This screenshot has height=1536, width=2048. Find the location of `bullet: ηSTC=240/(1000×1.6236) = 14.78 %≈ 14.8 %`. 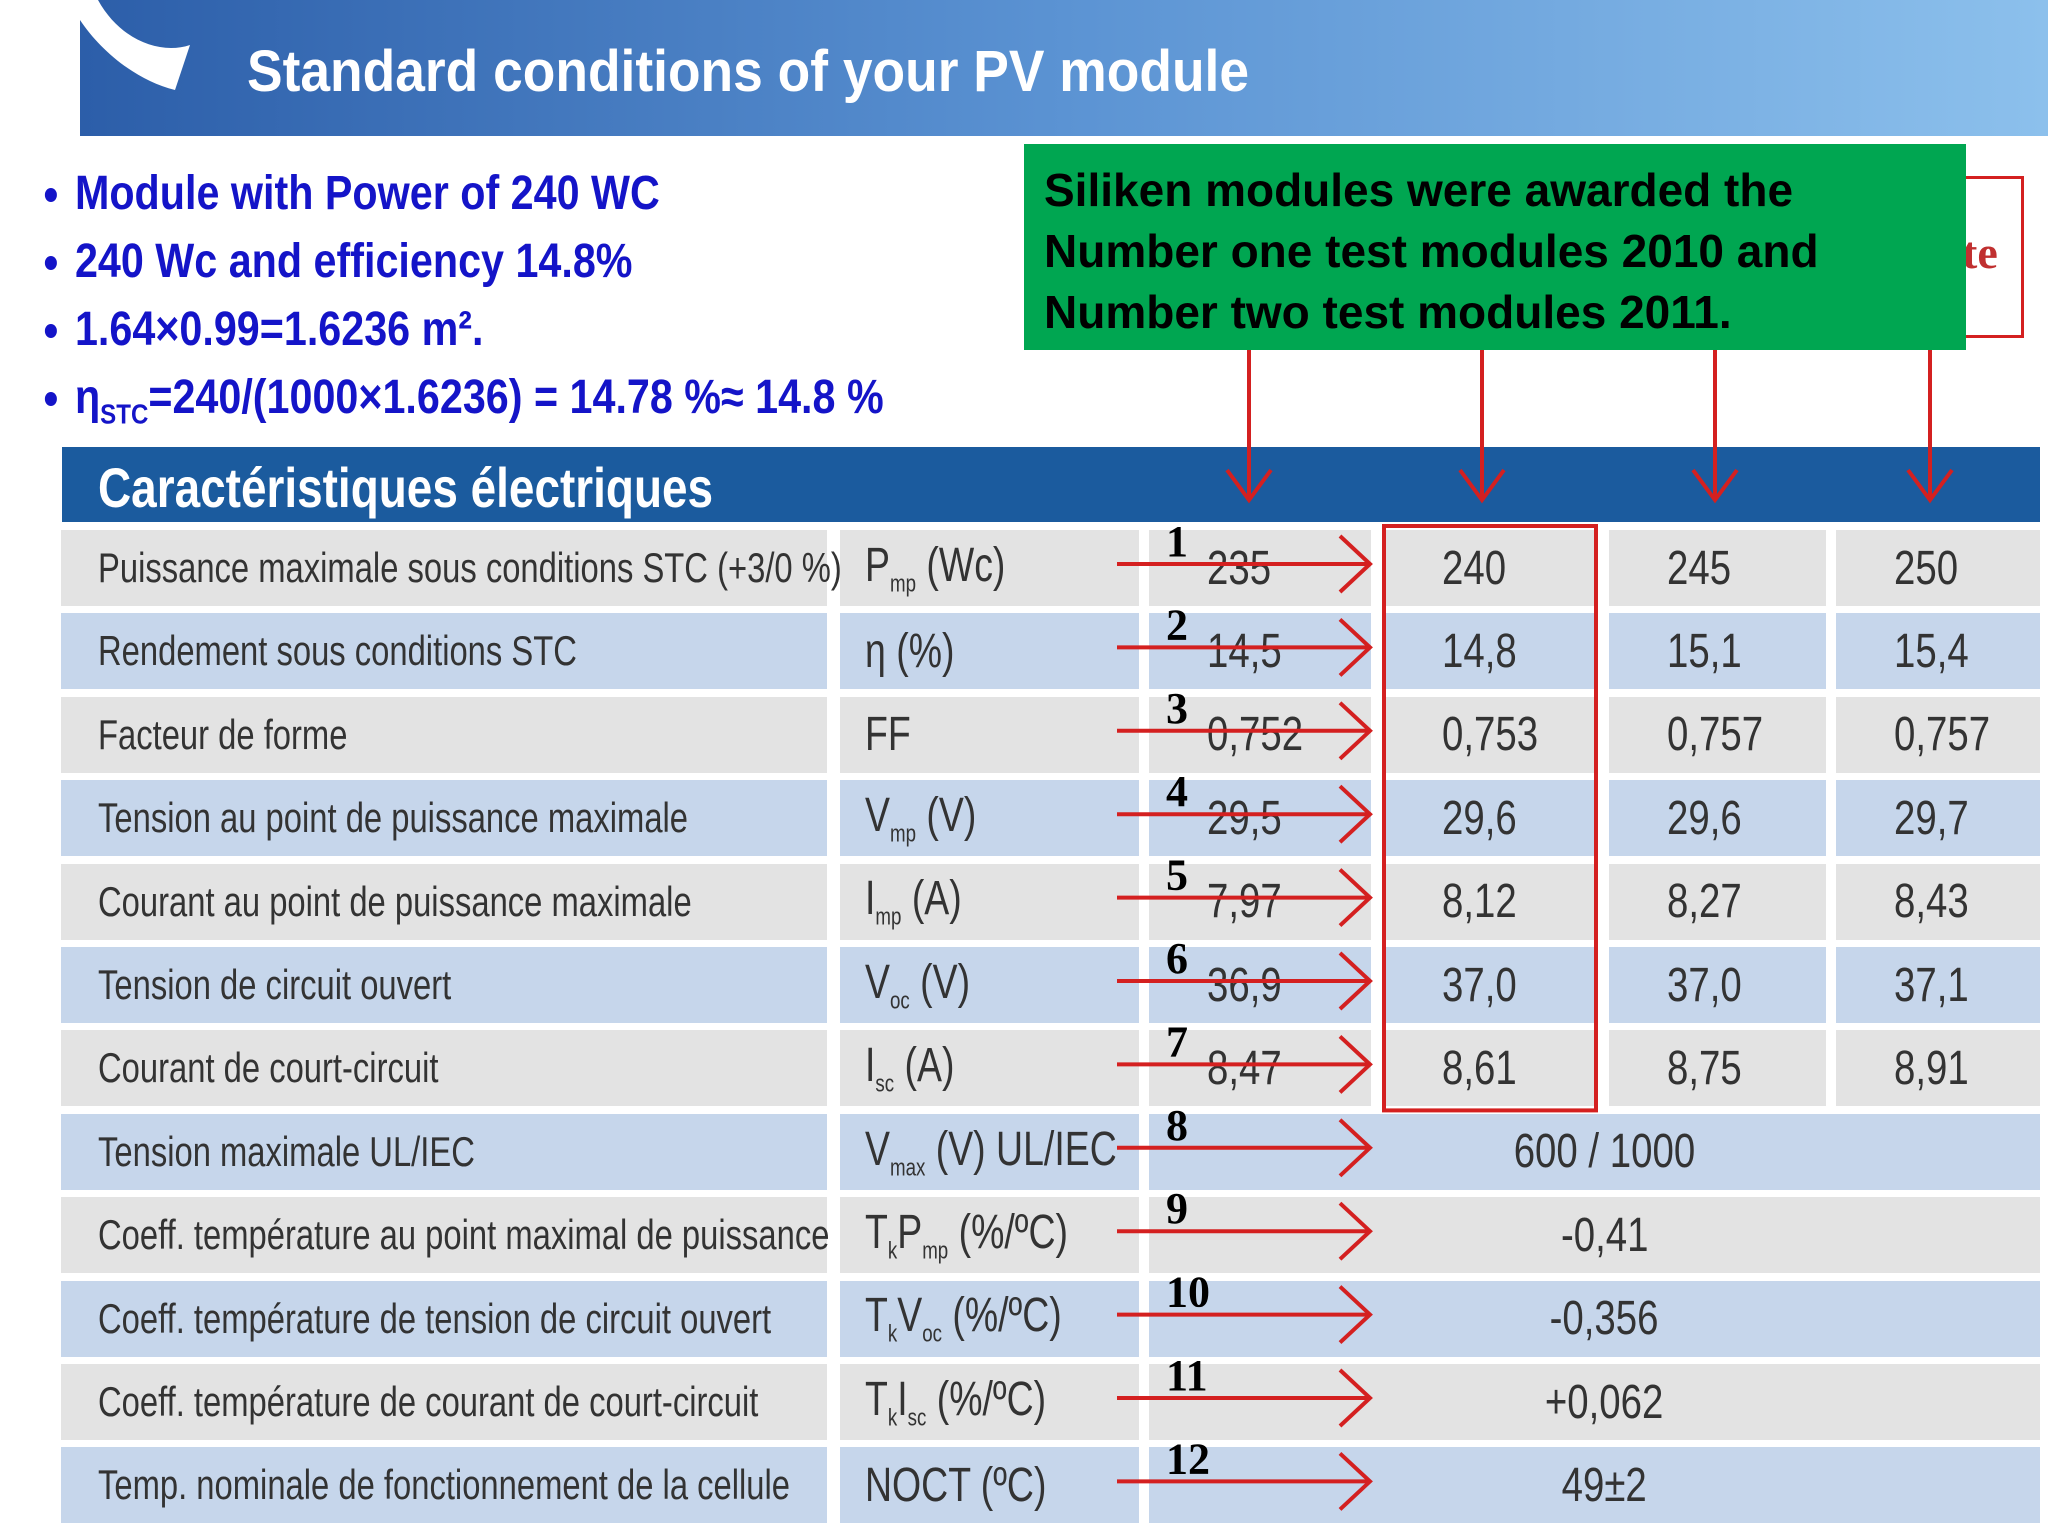

bullet: ηSTC=240/(1000×1.6236) = 14.78 %≈ 14.8 % is located at coordinates (479, 406).